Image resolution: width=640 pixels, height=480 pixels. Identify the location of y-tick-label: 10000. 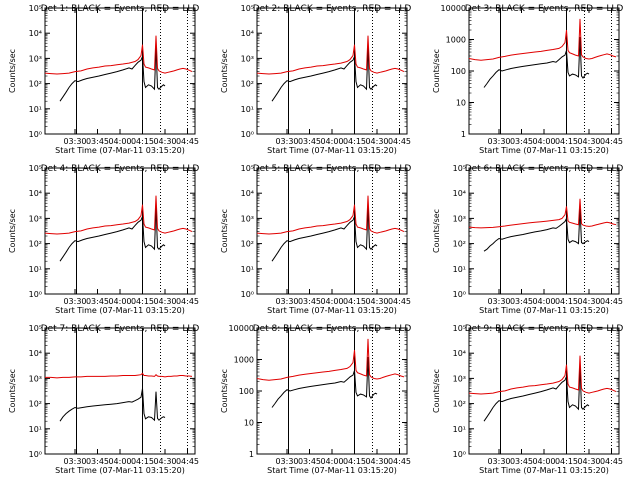
(453, 8).